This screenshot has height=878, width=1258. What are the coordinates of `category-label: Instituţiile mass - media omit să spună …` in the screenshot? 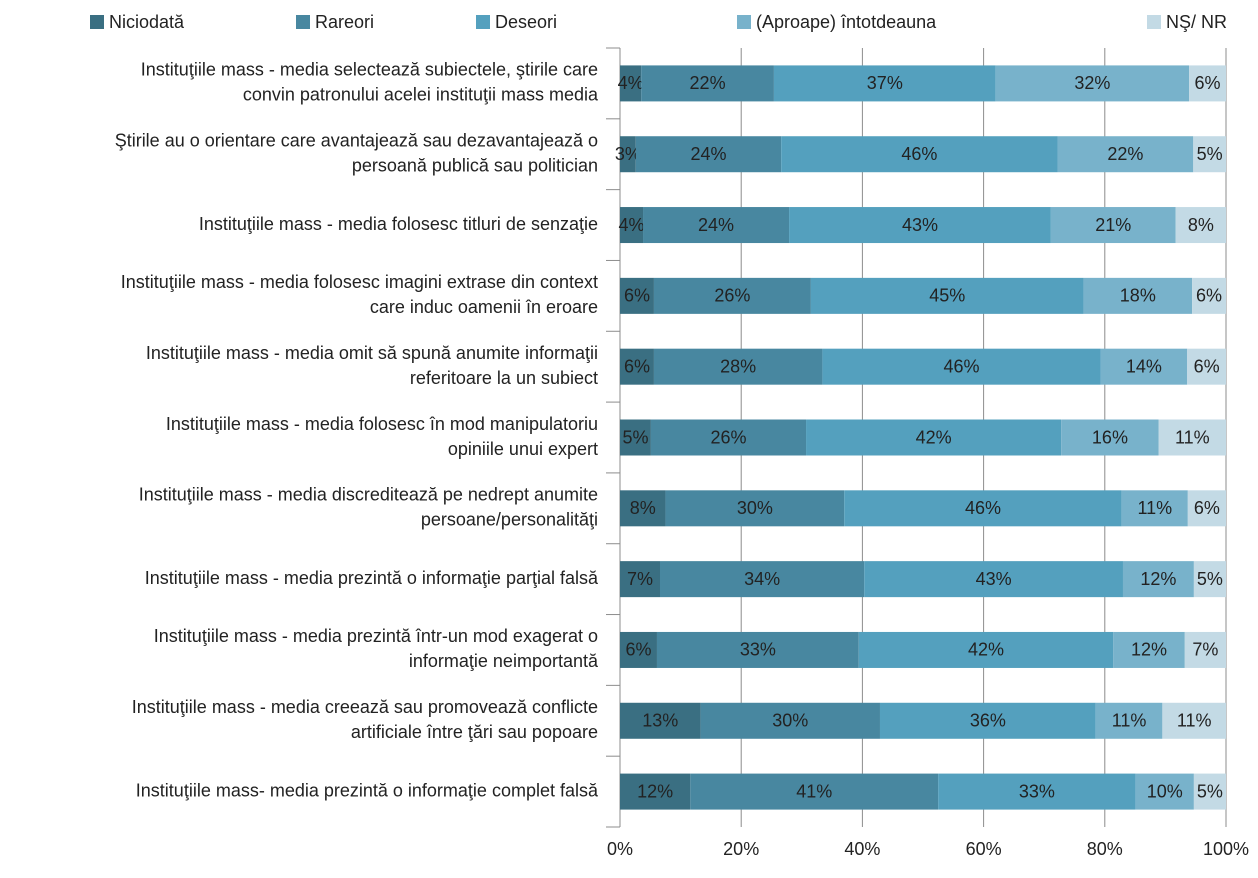 It's located at (372, 353).